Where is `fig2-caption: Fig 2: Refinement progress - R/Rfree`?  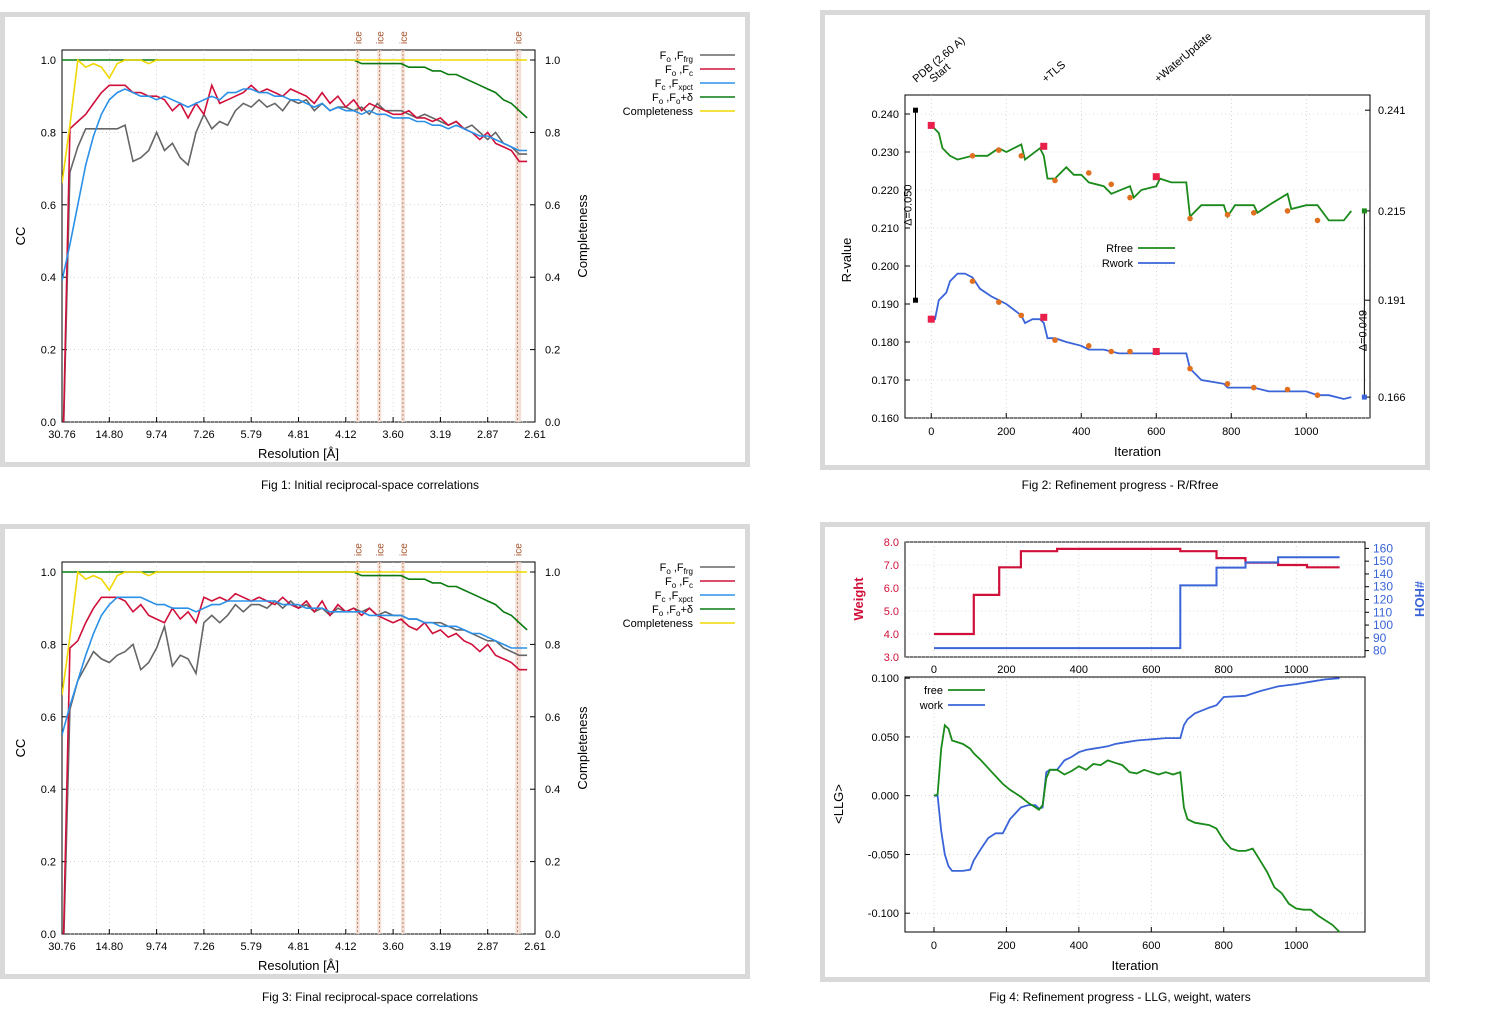 fig2-caption: Fig 2: Refinement progress - R/Rfree is located at coordinates (1120, 485).